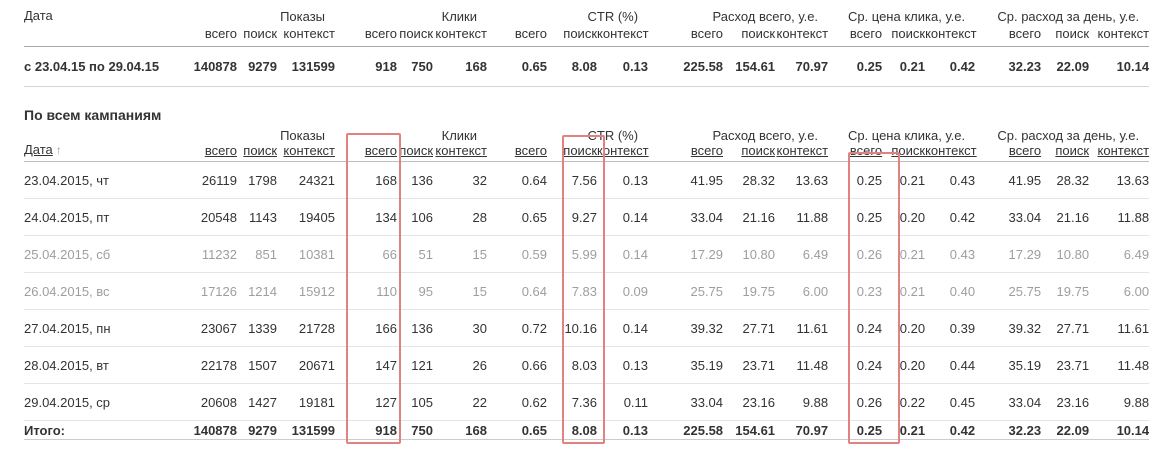  Describe the element at coordinates (1133, 430) in the screenshot. I see `value-cell: 10.14` at that location.